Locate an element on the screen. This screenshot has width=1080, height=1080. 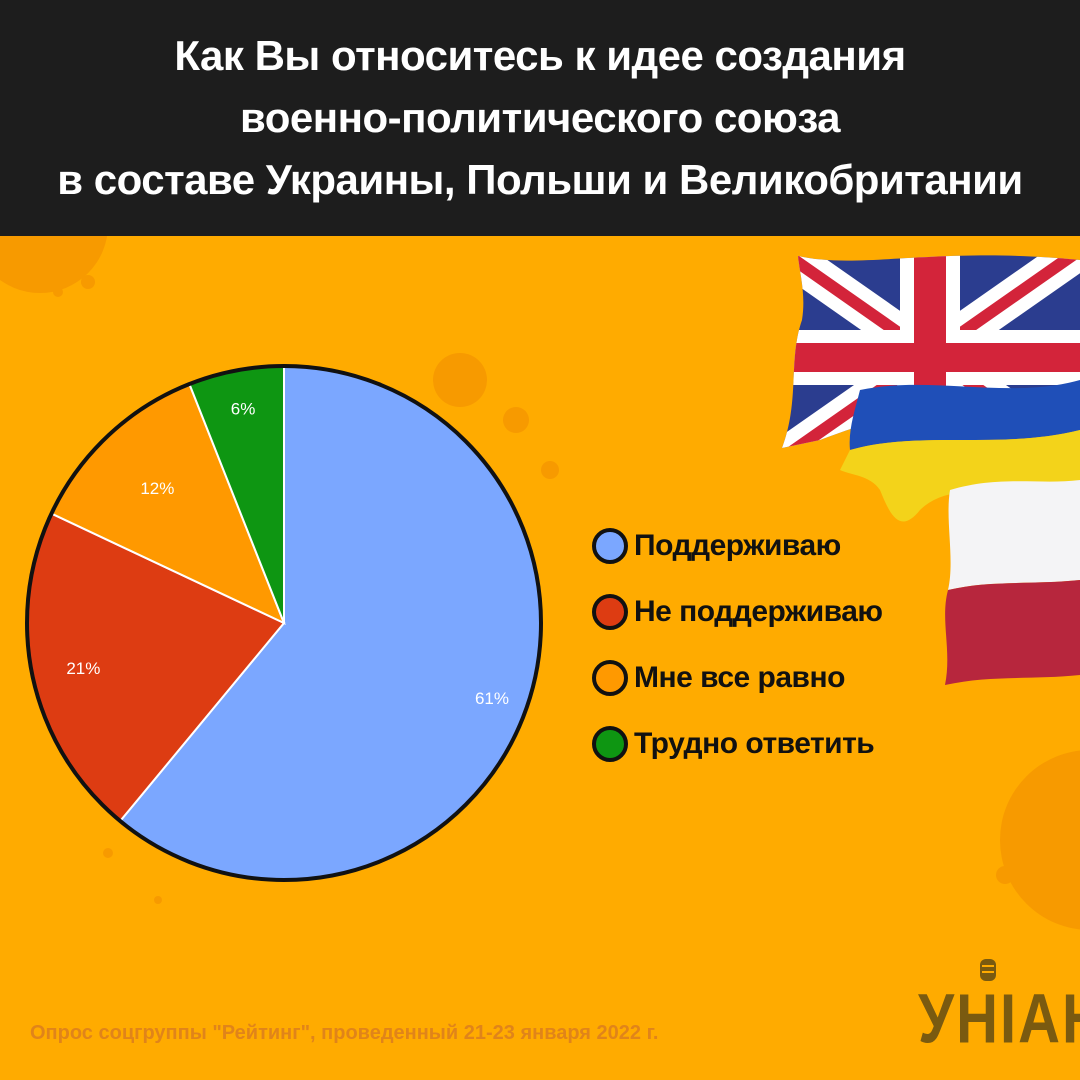
chart-title-line-1: Как Вы относитесь к идее создания is located at coordinates (540, 55).